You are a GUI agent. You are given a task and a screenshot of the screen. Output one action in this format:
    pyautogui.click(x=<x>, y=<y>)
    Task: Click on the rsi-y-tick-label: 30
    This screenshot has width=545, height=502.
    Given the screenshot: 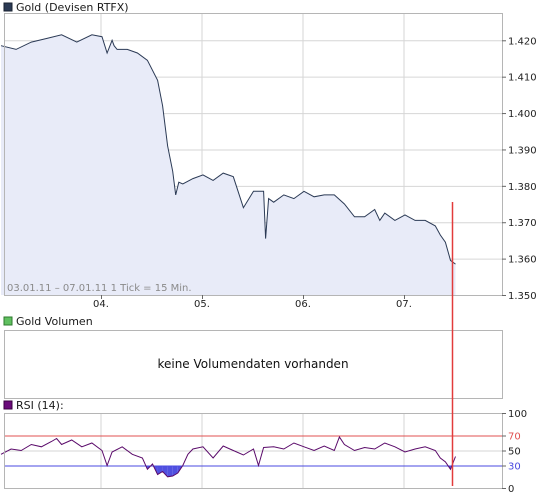 What is the action you would take?
    pyautogui.click(x=514, y=467)
    